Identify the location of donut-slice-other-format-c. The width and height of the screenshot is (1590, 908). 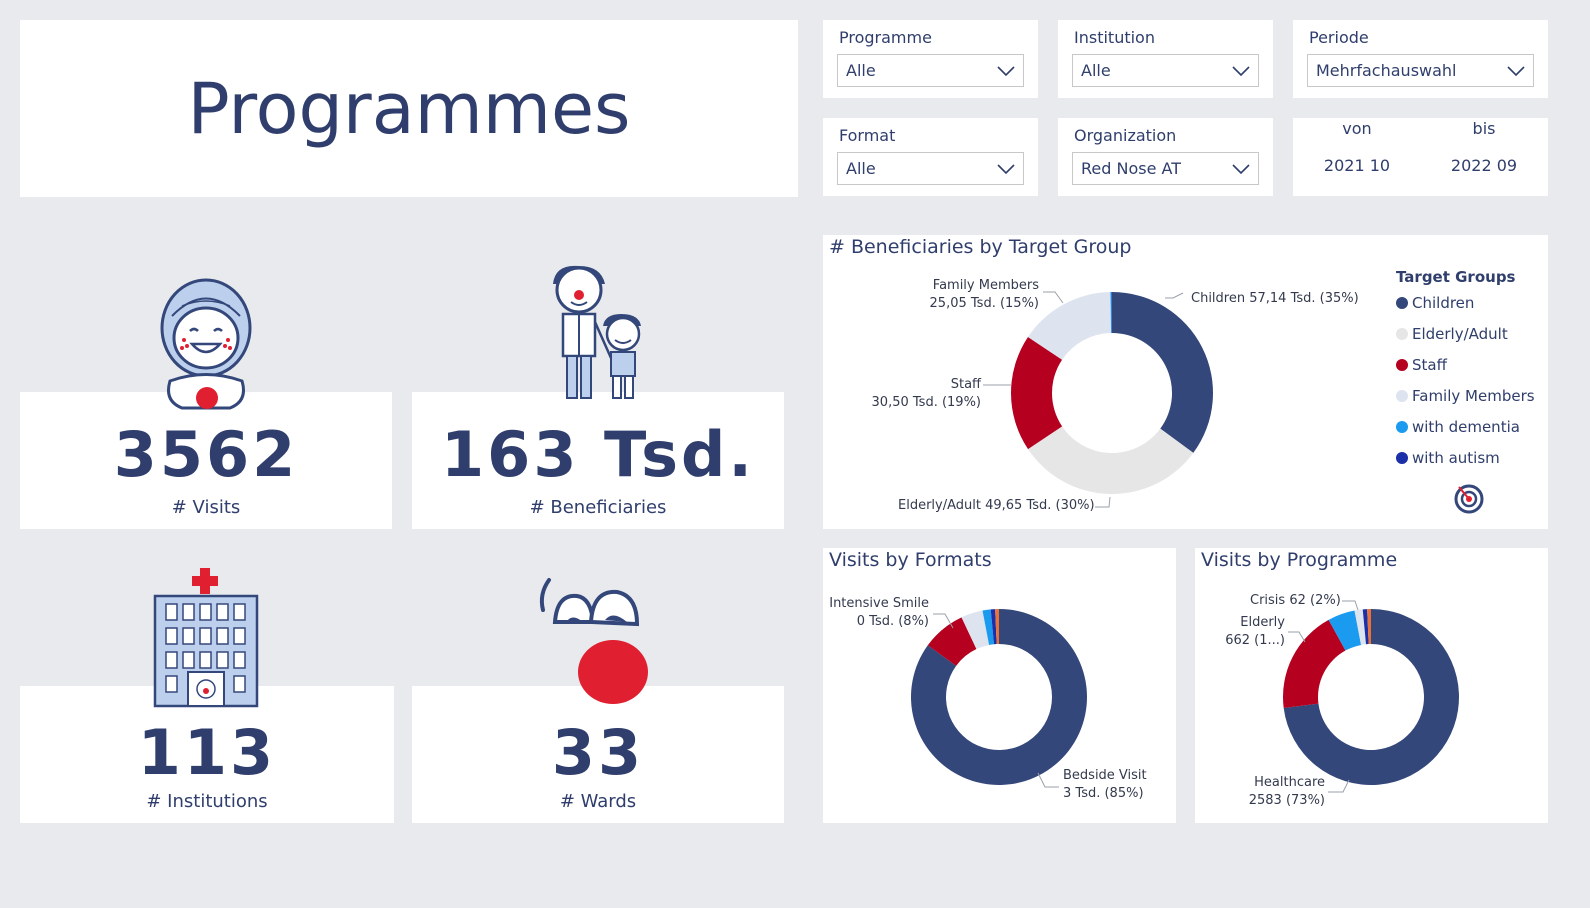
(993, 627).